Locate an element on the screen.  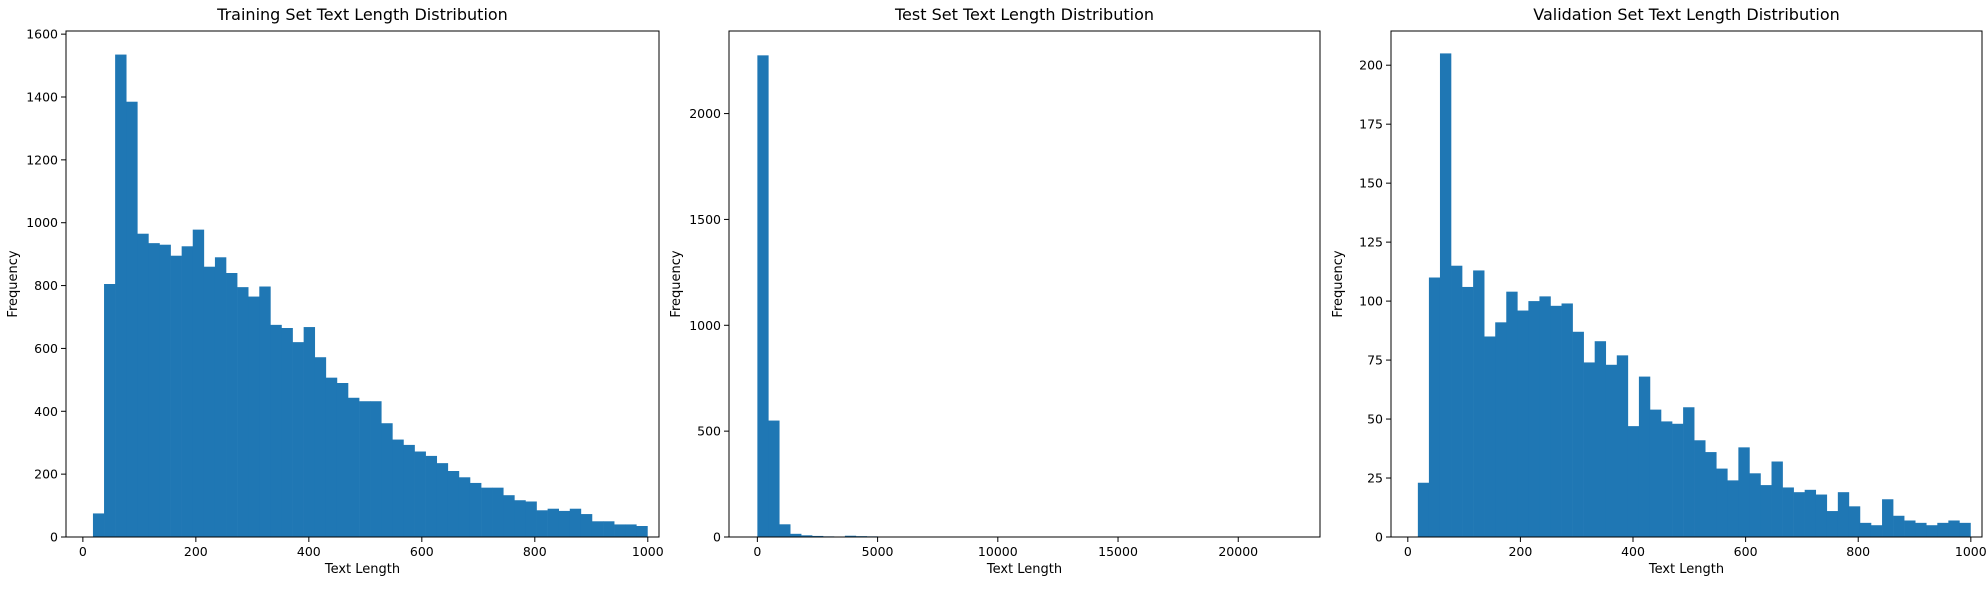
validation-x-tick-label: 400 is located at coordinates (1633, 551).